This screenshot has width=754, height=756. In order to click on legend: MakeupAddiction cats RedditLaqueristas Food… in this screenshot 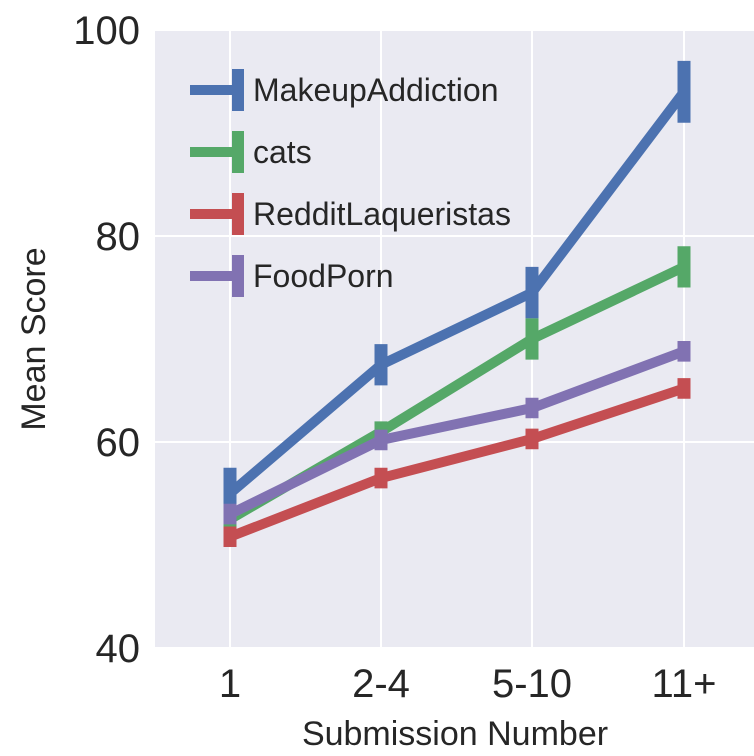, I will do `click(350, 183)`.